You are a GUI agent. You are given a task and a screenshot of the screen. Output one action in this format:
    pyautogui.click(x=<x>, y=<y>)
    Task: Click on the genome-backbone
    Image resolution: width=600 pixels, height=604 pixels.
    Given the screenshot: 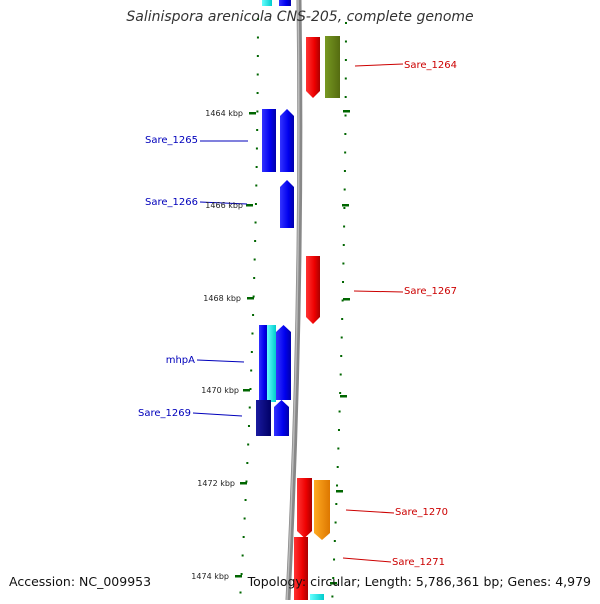 What is the action you would take?
    pyautogui.click(x=294, y=300)
    